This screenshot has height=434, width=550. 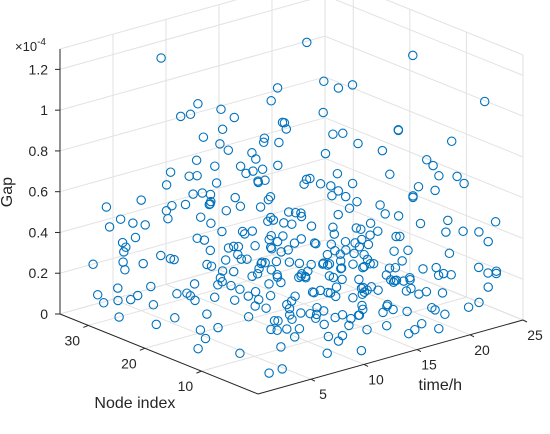 What do you see at coordinates (39, 151) in the screenshot?
I see `z-tick-label: 0.8` at bounding box center [39, 151].